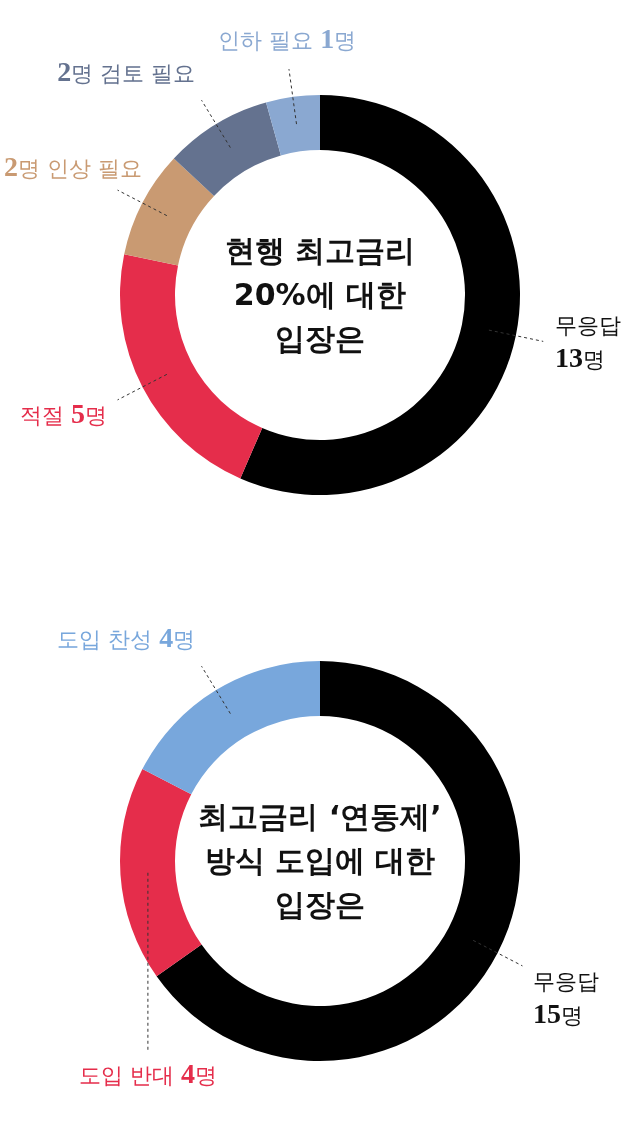  I want to click on slice-label: 도입 찬성 4명, so click(126, 637).